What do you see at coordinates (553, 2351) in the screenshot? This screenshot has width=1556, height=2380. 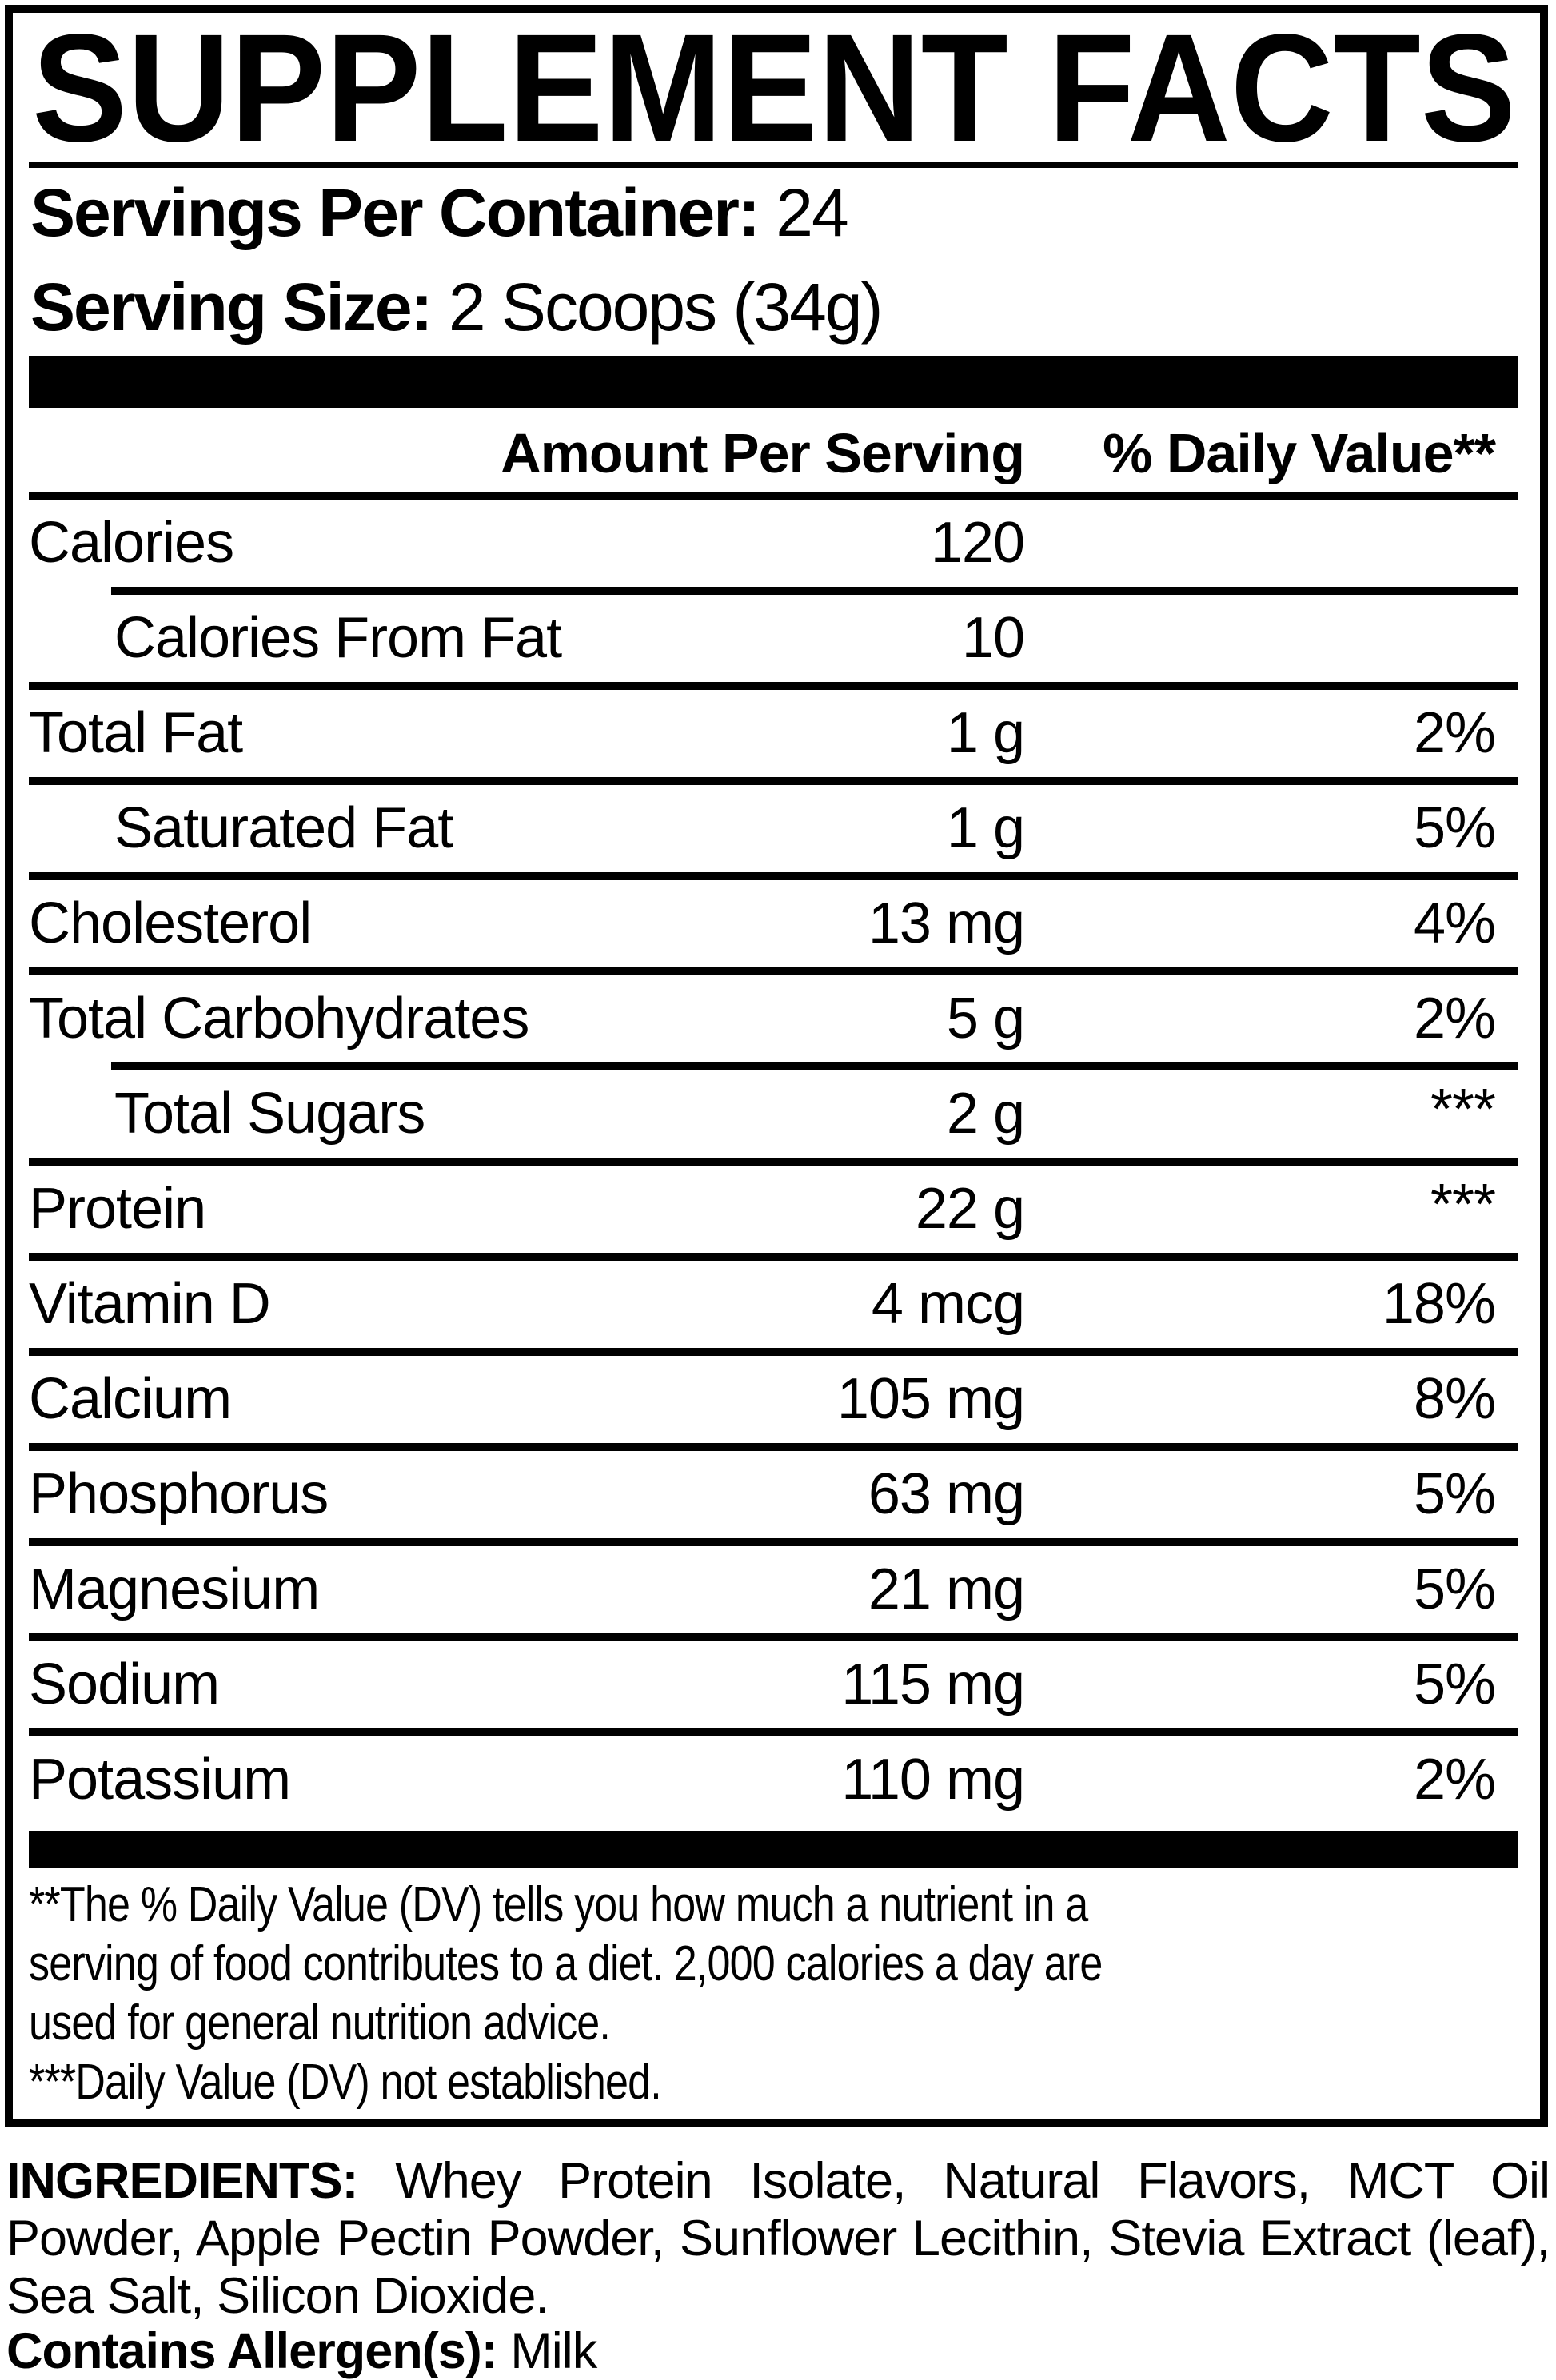 I see `allergen-value: Milk` at bounding box center [553, 2351].